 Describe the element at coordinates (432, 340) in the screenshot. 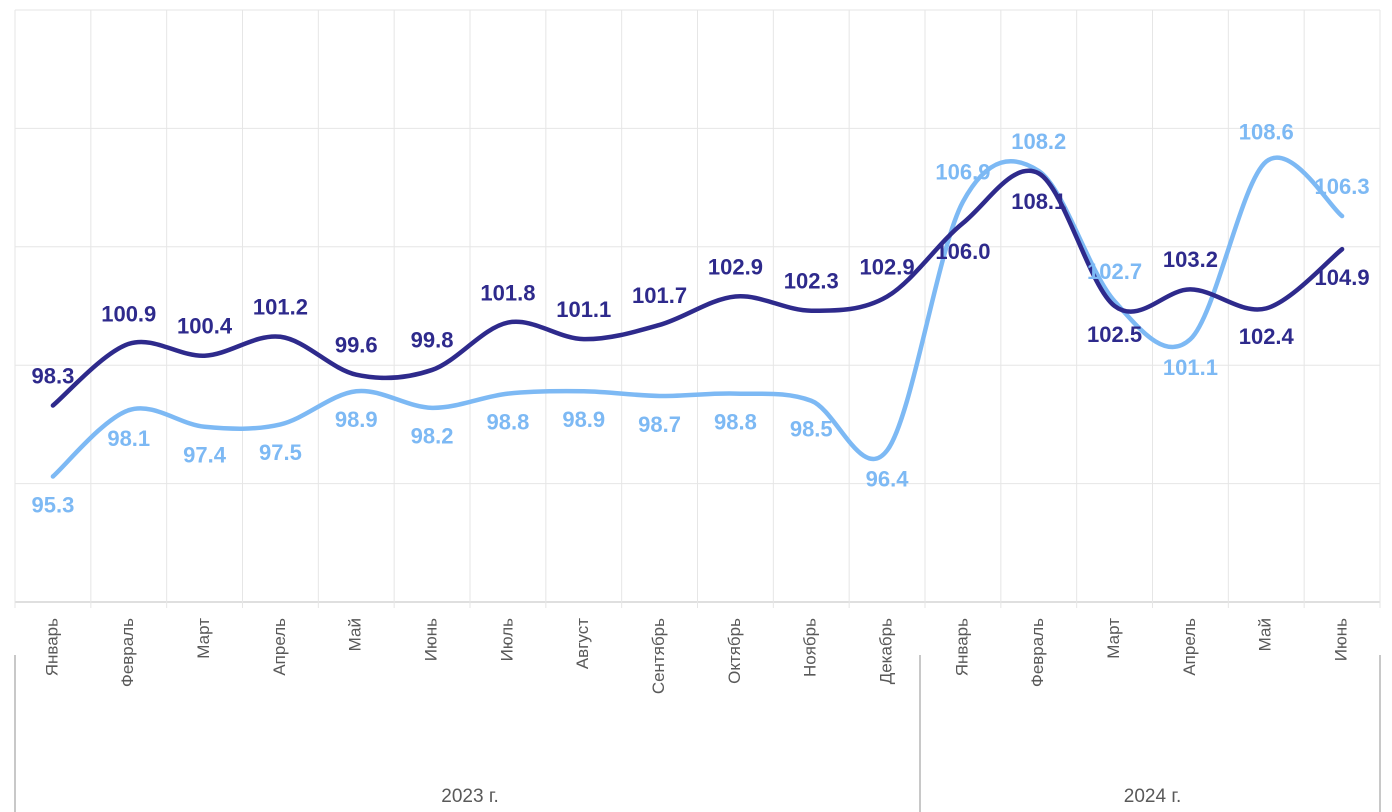

I see `data-label: 99.8` at that location.